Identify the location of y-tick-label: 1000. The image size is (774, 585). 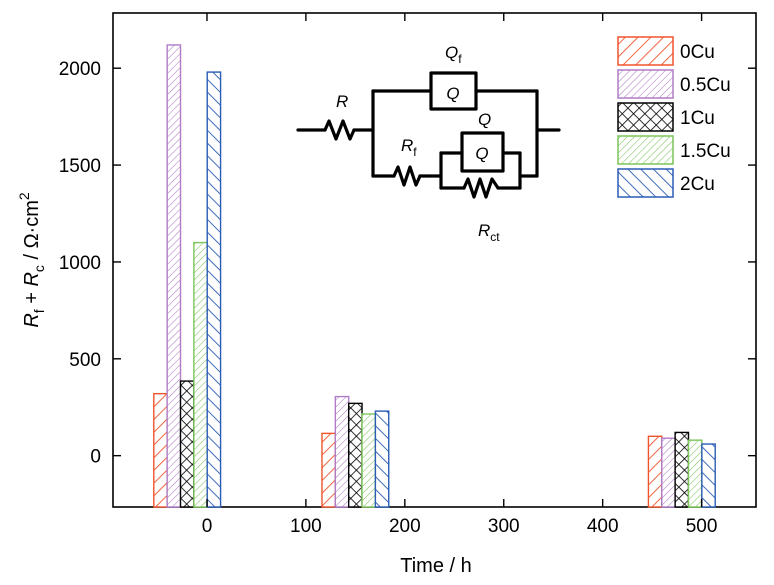
(80, 263).